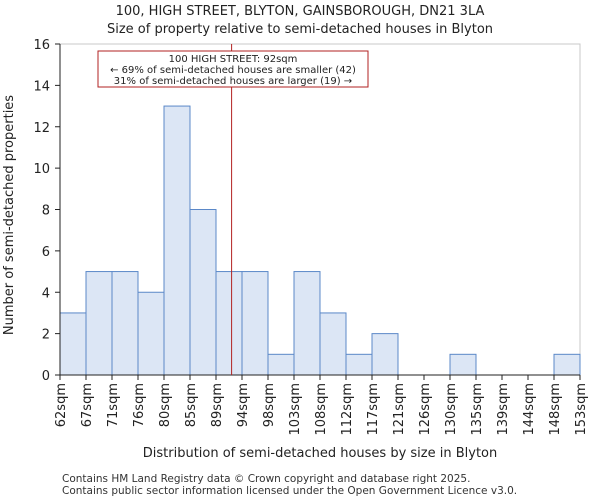 This screenshot has width=600, height=500. What do you see at coordinates (503, 409) in the screenshot?
I see `x-tick-label-139sqm: 139sqm` at bounding box center [503, 409].